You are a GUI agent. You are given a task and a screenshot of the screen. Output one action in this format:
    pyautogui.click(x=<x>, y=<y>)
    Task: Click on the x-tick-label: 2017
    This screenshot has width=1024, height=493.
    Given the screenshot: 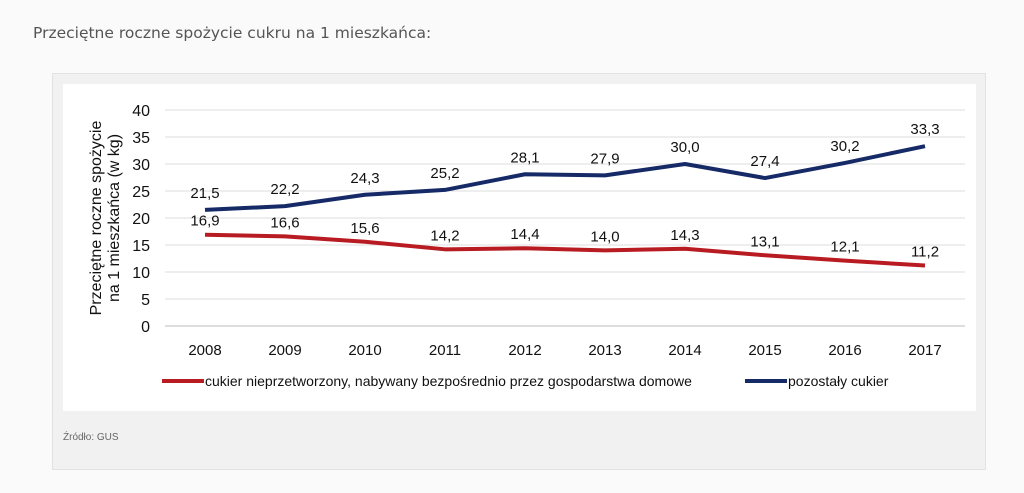 What is the action you would take?
    pyautogui.click(x=924, y=350)
    